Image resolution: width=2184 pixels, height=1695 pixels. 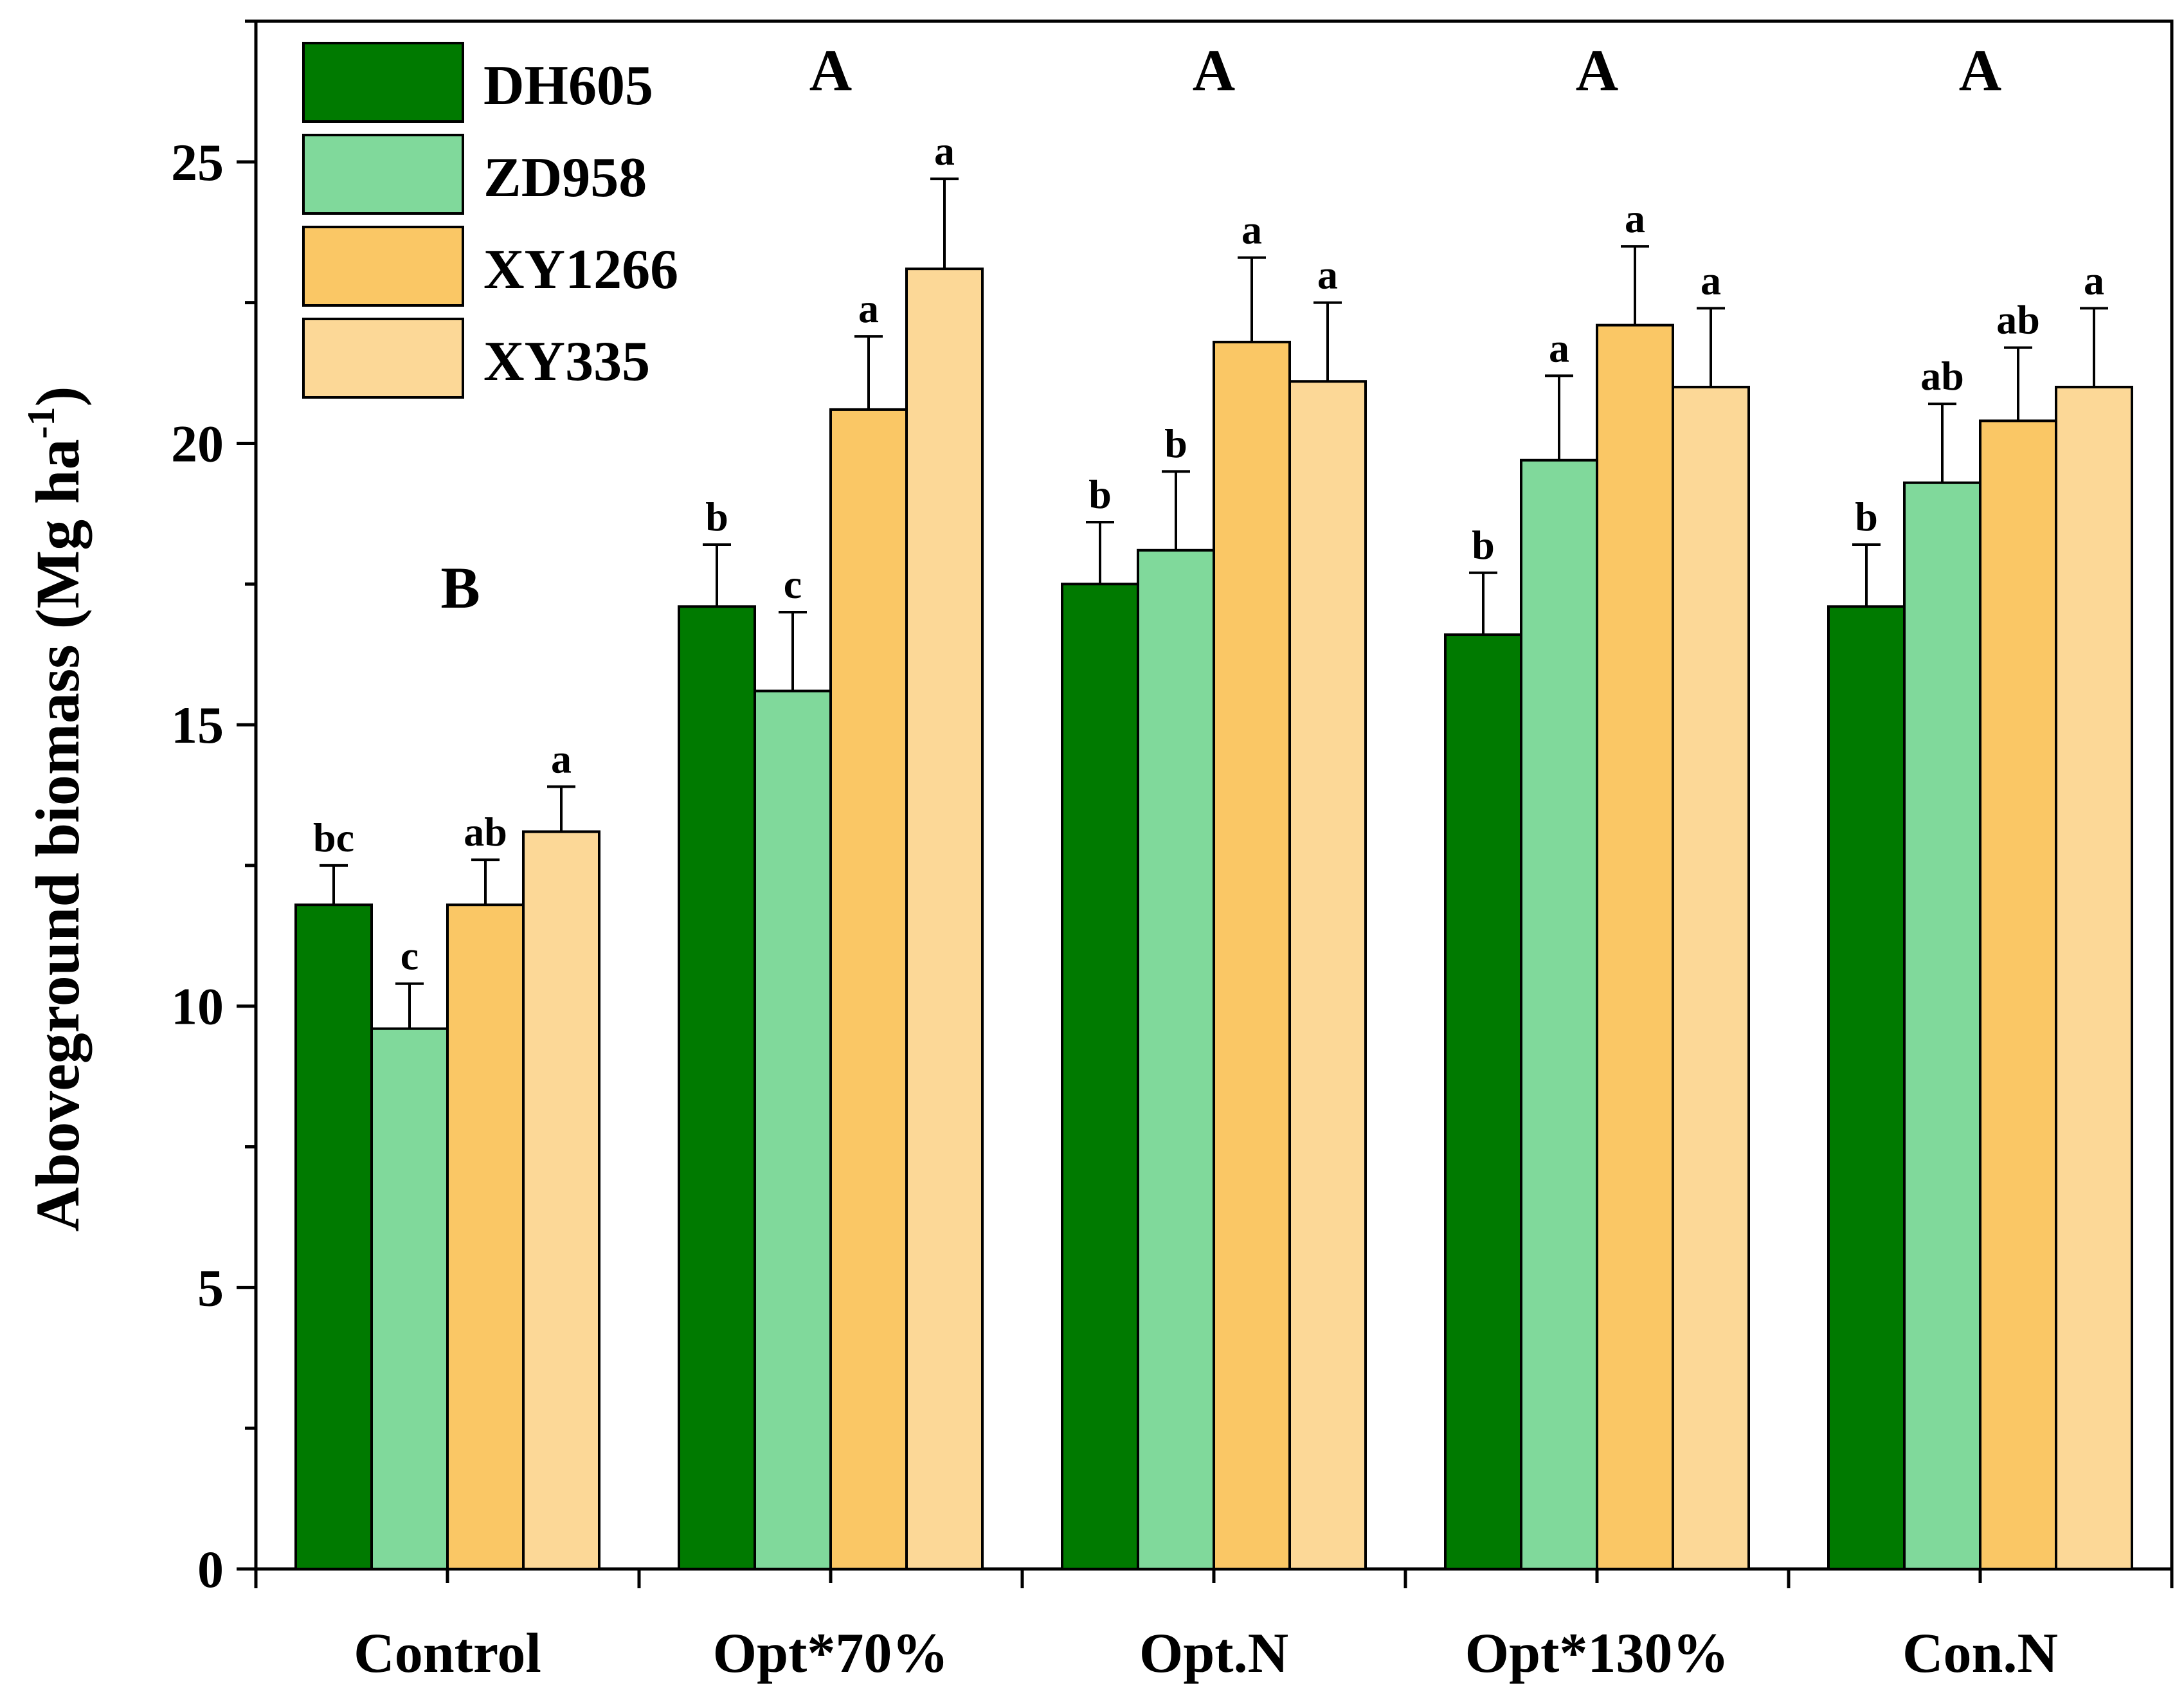 I want to click on y-tick-label: 25, so click(x=197, y=162).